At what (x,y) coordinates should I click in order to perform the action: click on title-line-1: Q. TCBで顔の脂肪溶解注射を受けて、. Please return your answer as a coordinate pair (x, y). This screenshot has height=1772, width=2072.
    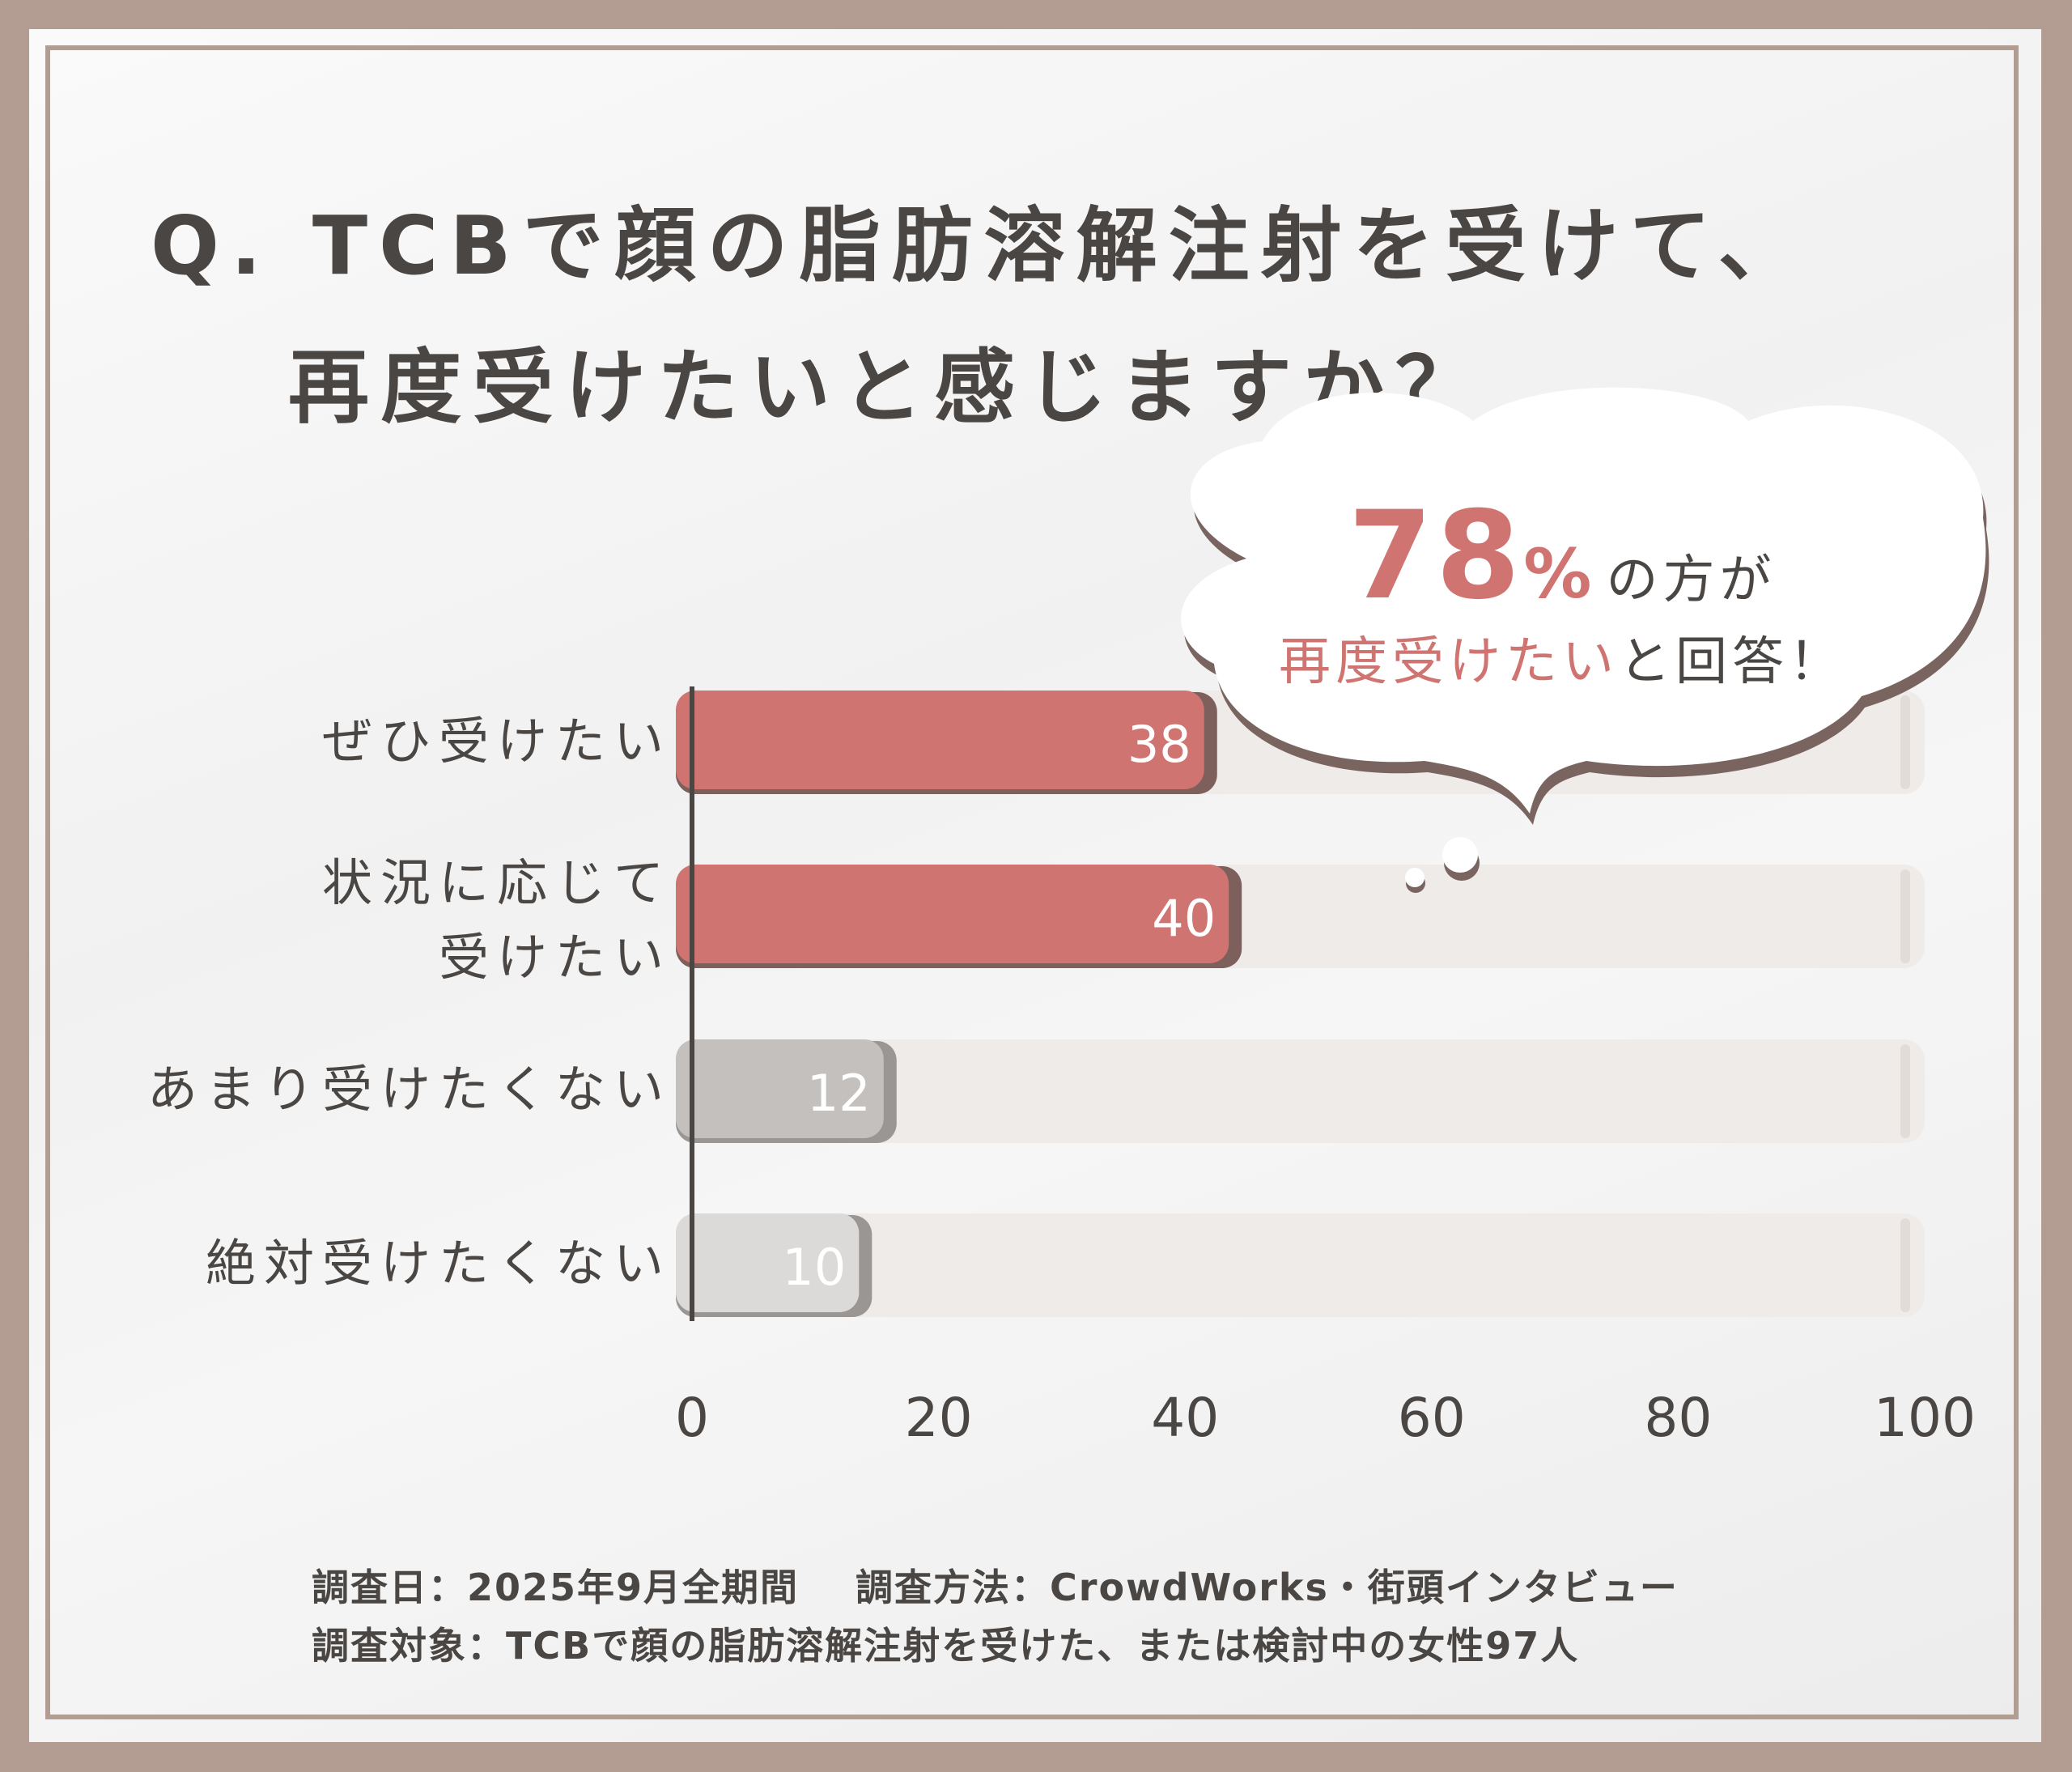
    Looking at the image, I should click on (981, 246).